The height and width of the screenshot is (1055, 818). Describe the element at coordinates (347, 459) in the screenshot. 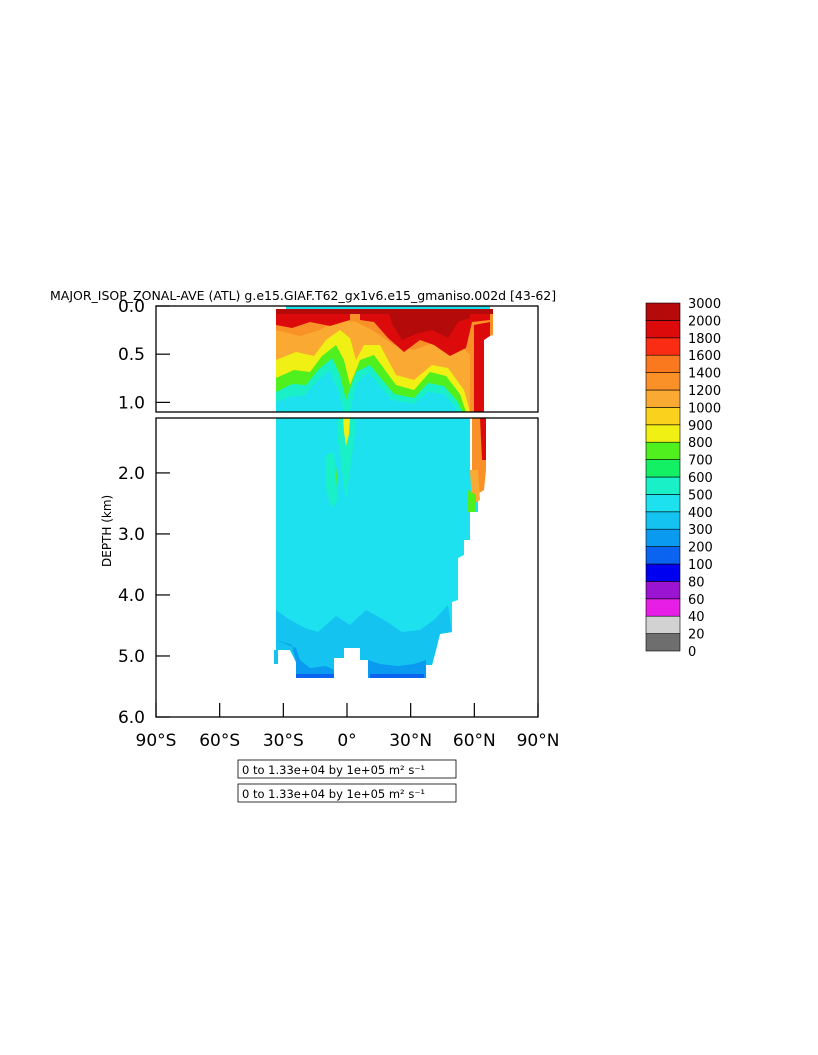

I see `field-cyan-equator` at that location.